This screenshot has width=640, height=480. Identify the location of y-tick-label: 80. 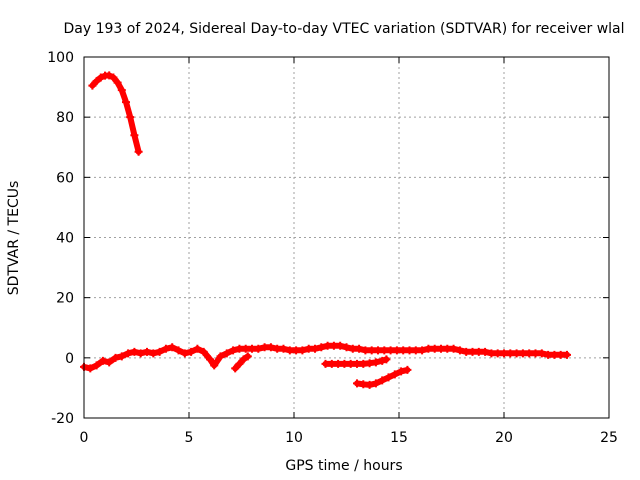
(65, 118).